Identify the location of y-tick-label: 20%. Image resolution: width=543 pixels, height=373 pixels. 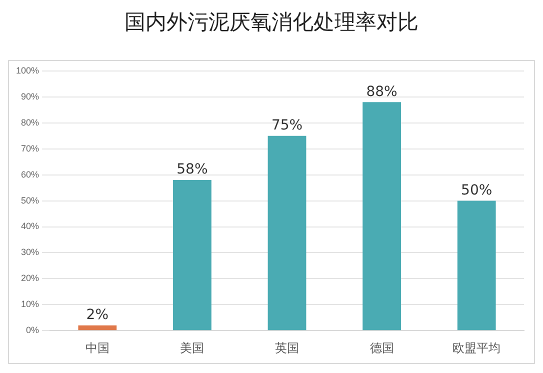
(30, 278).